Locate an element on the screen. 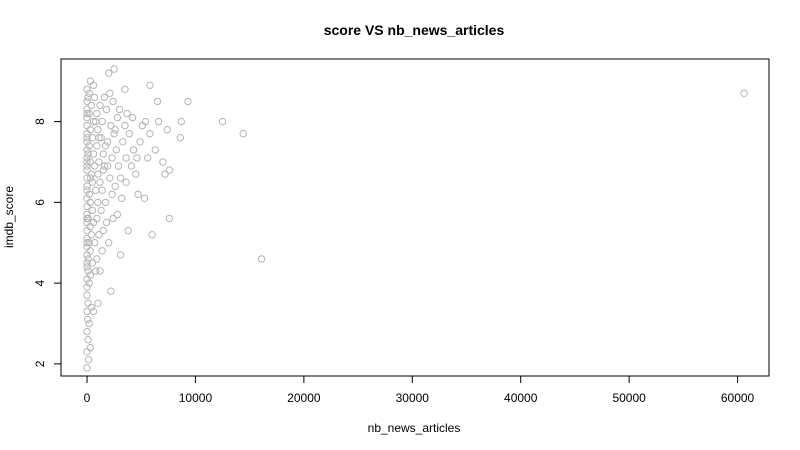  x-tick-label: 20000 is located at coordinates (304, 398).